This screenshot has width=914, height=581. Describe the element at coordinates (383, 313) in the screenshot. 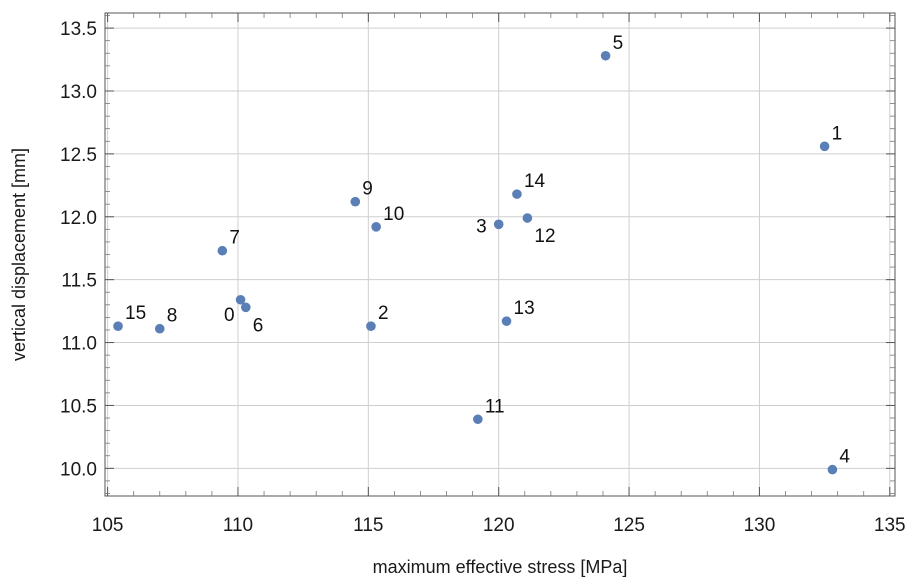

I see `point-label: 2` at that location.